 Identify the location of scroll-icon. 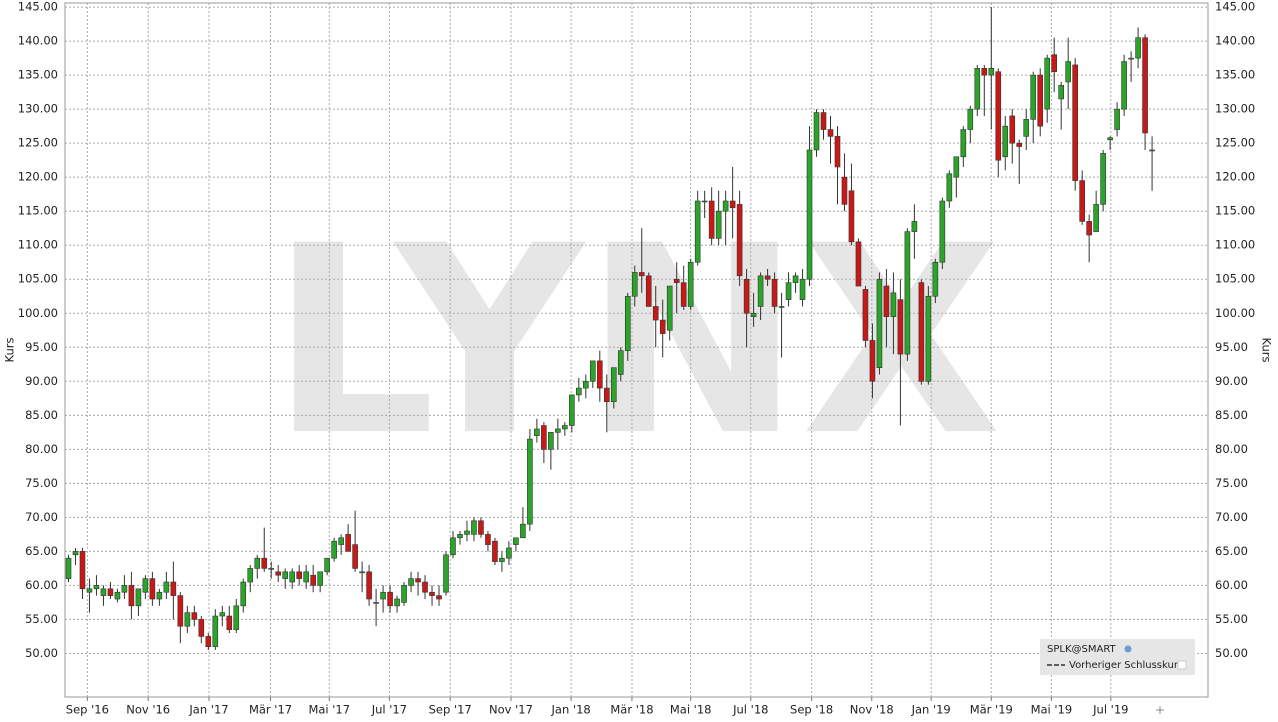
(1160, 710).